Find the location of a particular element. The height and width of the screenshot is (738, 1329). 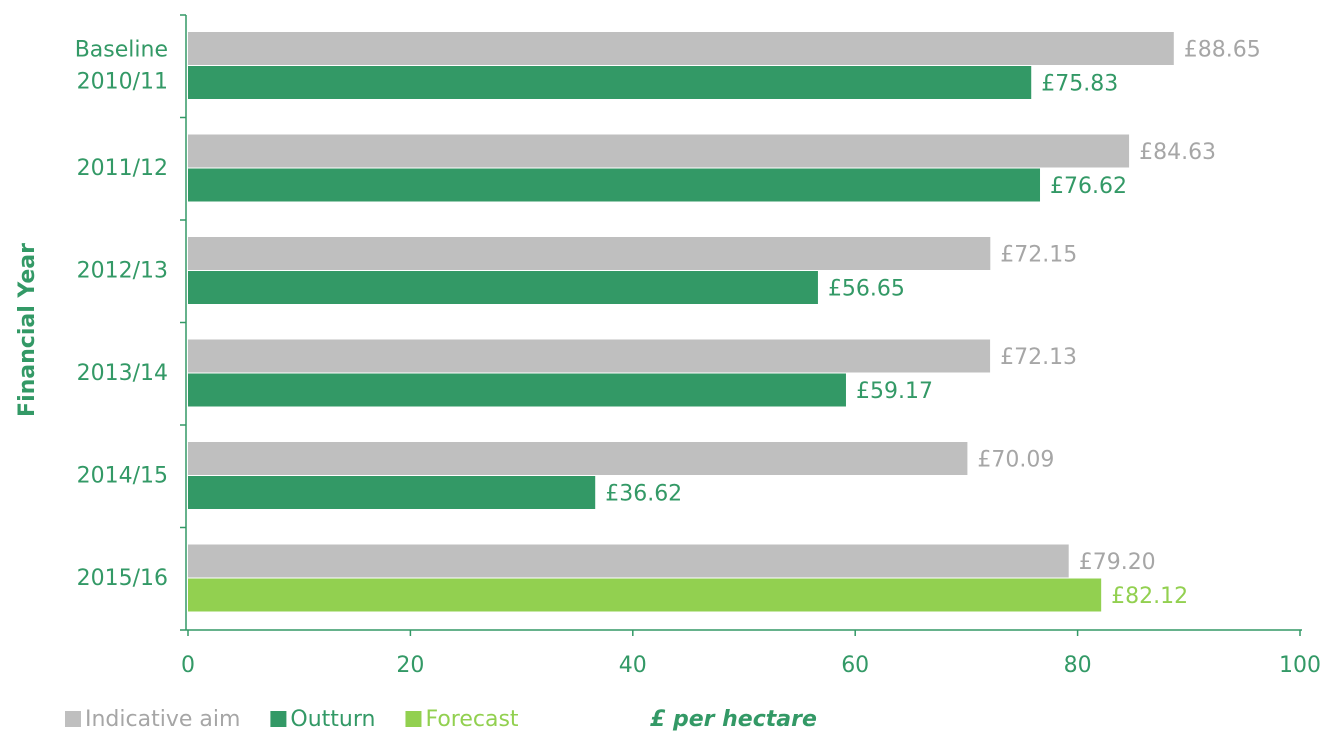

x-tick-label: 100 is located at coordinates (1300, 665).